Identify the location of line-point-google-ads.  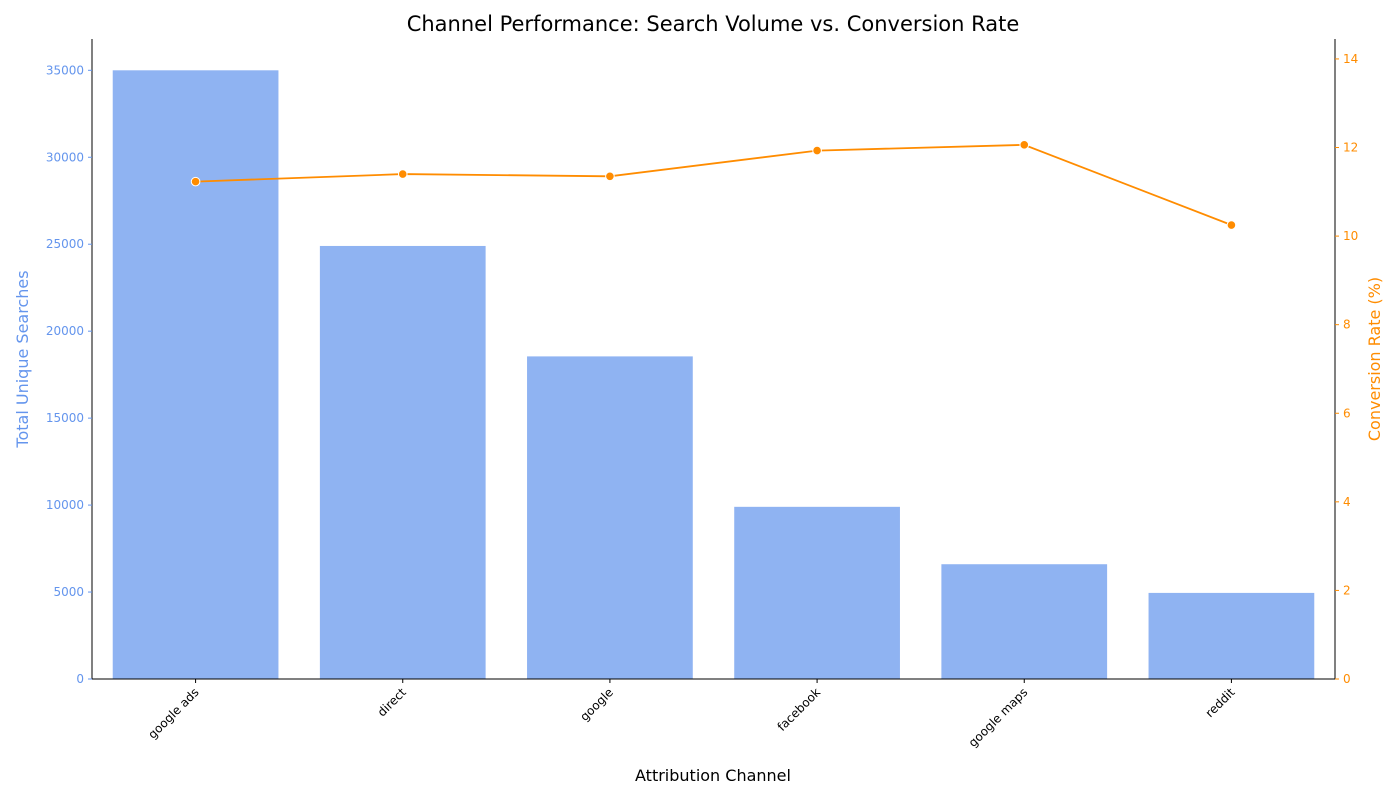
(195, 181).